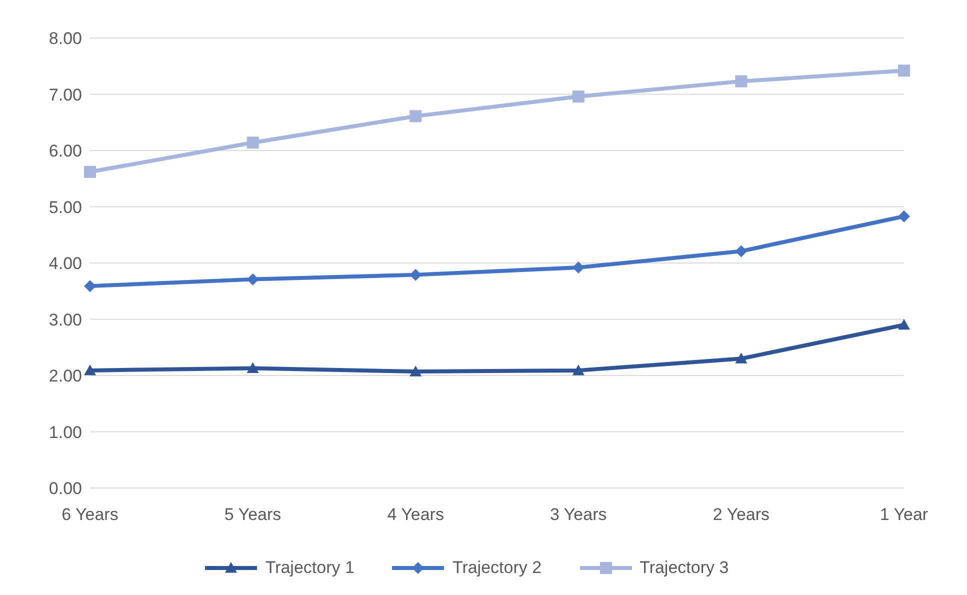 This screenshot has width=967, height=595. What do you see at coordinates (65, 432) in the screenshot?
I see `y-tick-label: 1.00` at bounding box center [65, 432].